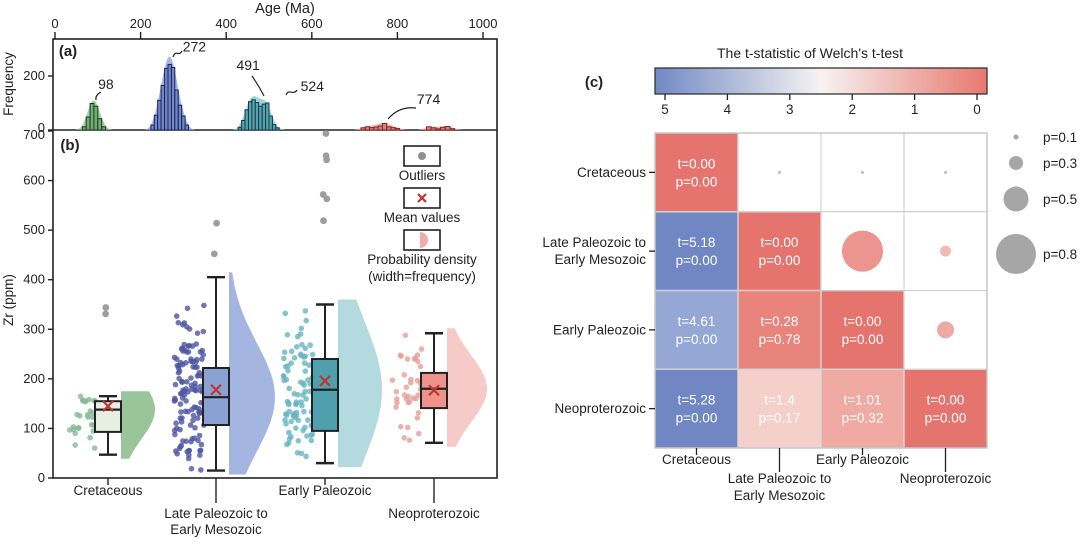 This screenshot has width=1091, height=546. I want to click on peak-annotation: 524, so click(313, 86).